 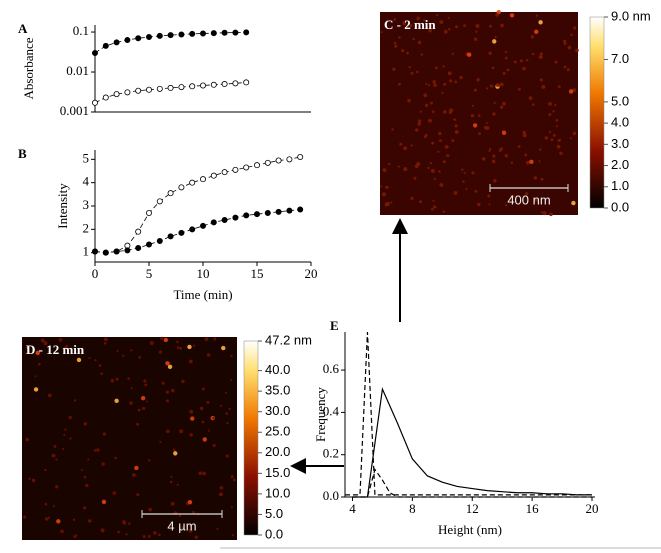 I want to click on series-line, so click(x=469, y=413).